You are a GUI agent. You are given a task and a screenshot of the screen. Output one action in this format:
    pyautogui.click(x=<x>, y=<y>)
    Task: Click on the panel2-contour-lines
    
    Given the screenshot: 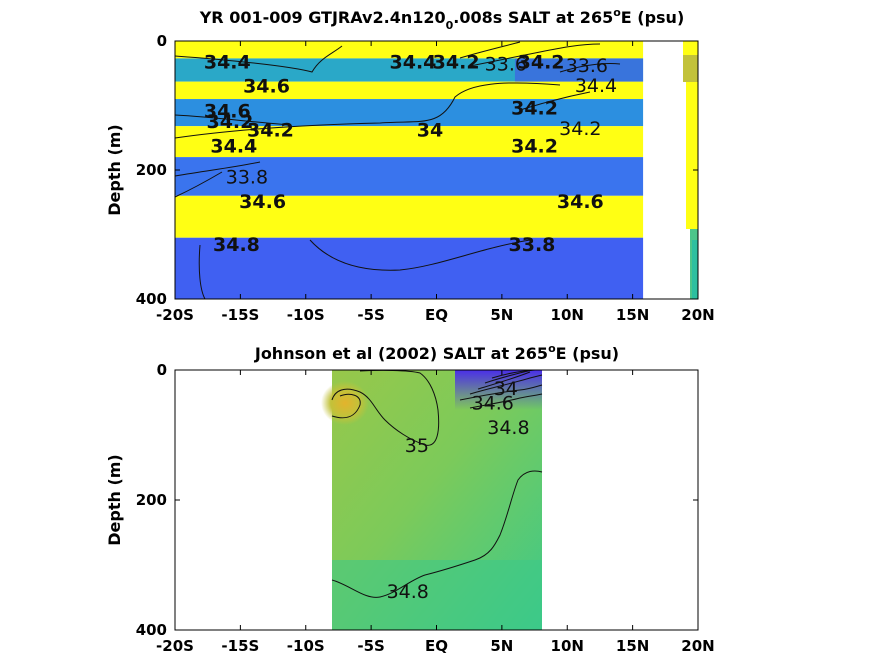 What is the action you would take?
    pyautogui.click(x=437, y=483)
    